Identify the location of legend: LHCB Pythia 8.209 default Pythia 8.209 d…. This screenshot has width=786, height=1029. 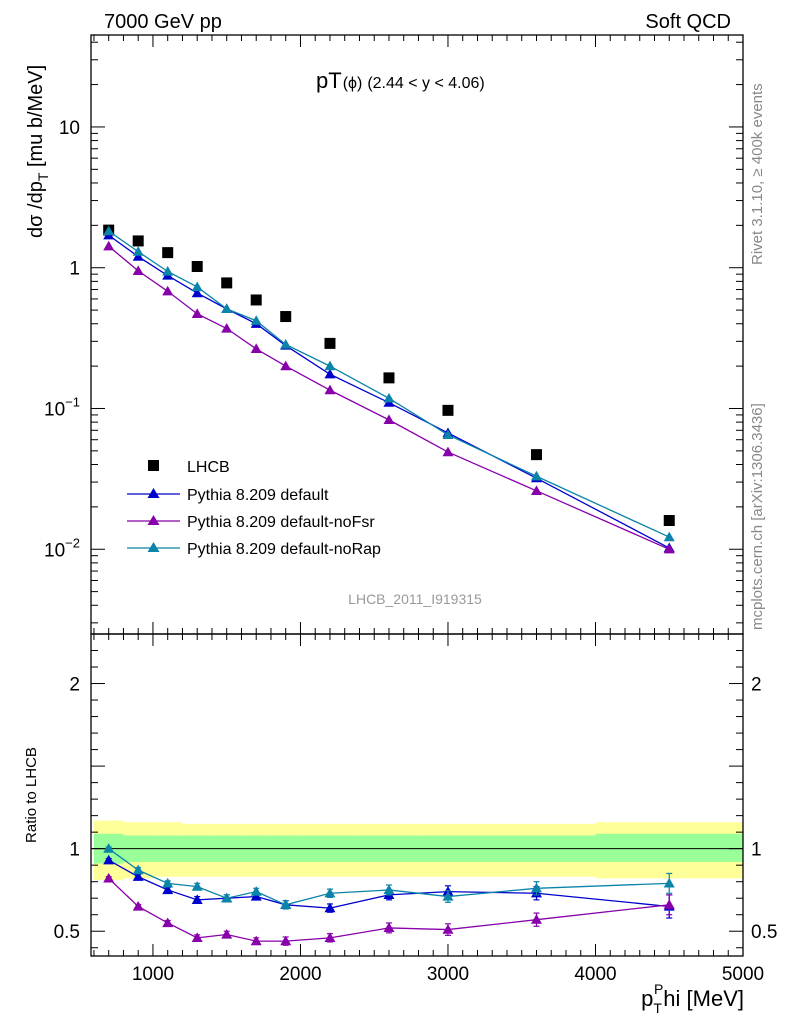
(254, 508).